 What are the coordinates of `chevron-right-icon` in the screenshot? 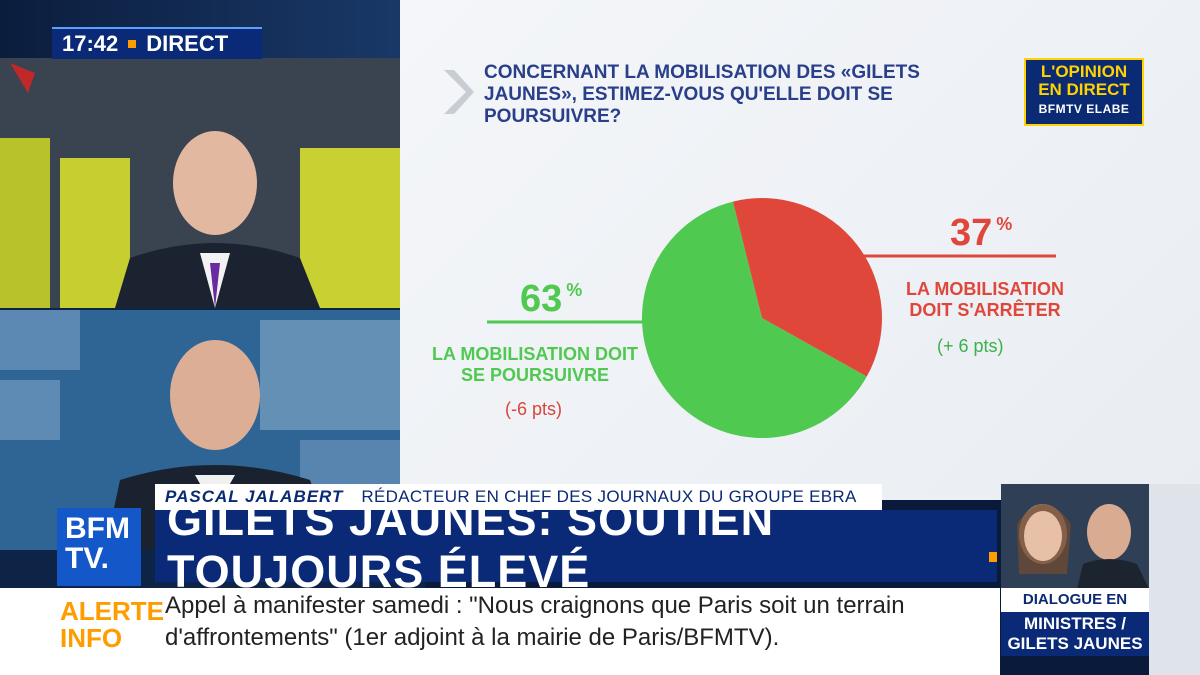 It's located at (459, 92).